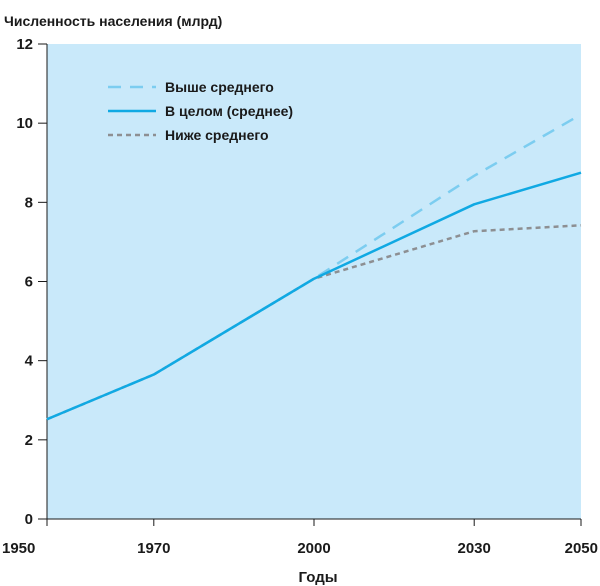 The image size is (600, 586). What do you see at coordinates (29, 361) in the screenshot?
I see `y-tick-label: 4` at bounding box center [29, 361].